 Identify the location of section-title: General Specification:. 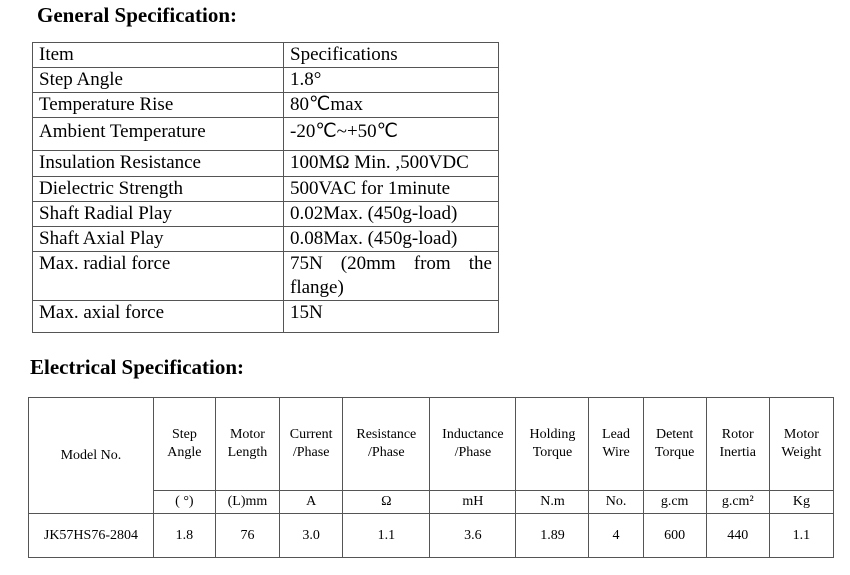
(137, 15).